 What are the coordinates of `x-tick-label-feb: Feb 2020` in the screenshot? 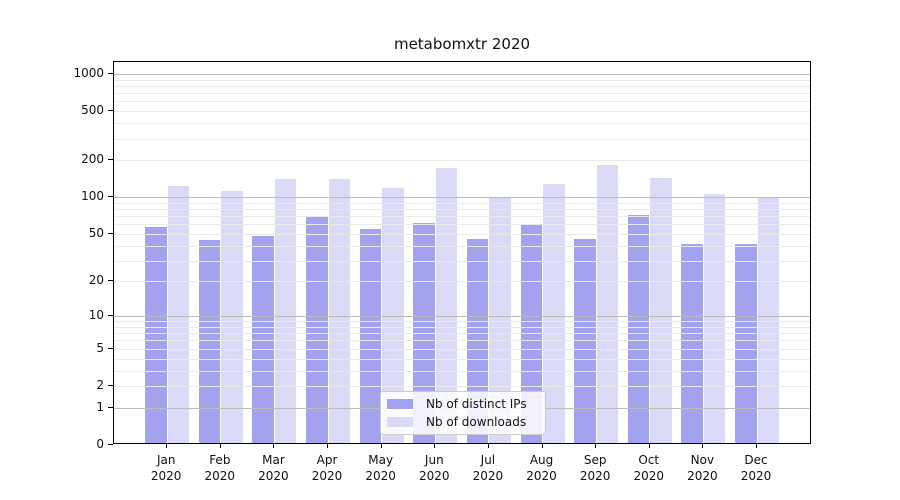 It's located at (220, 468).